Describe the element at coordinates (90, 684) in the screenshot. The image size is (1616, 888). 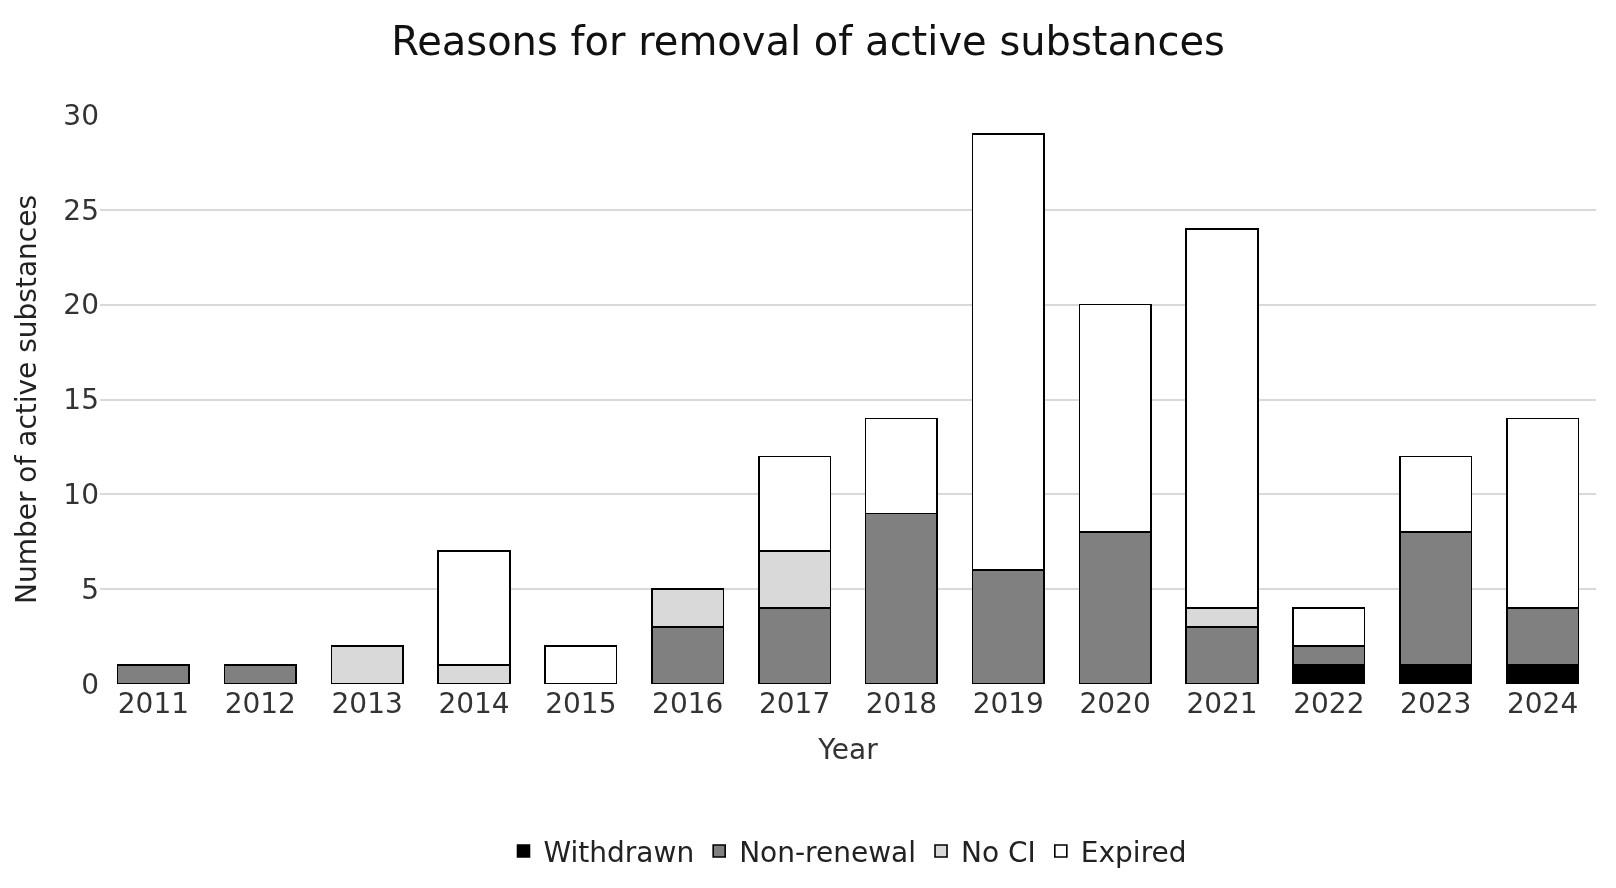
I see `y-tick-label: 0` at that location.